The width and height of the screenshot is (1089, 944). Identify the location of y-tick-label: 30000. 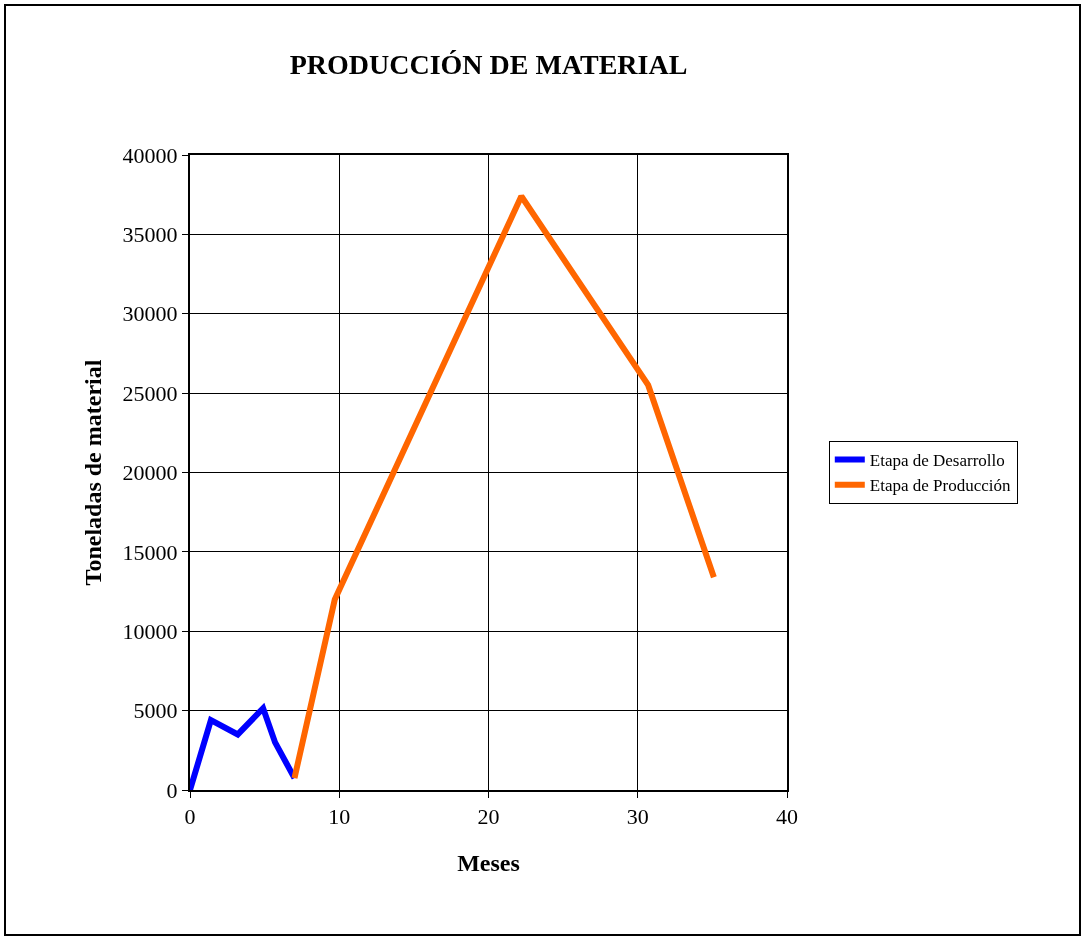
(150, 314).